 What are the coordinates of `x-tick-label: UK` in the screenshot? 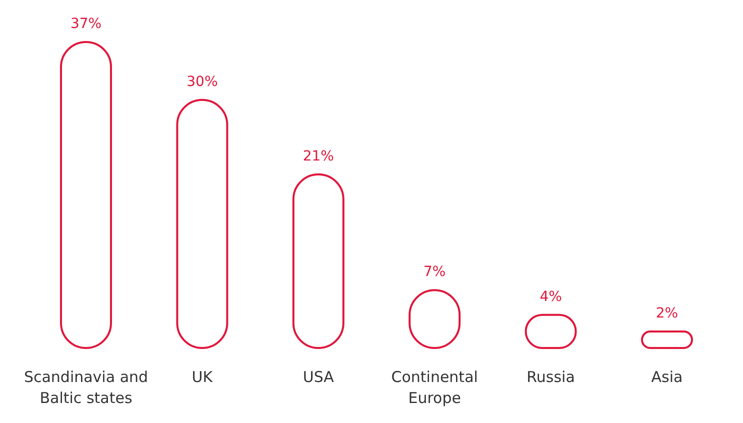 It's located at (203, 377).